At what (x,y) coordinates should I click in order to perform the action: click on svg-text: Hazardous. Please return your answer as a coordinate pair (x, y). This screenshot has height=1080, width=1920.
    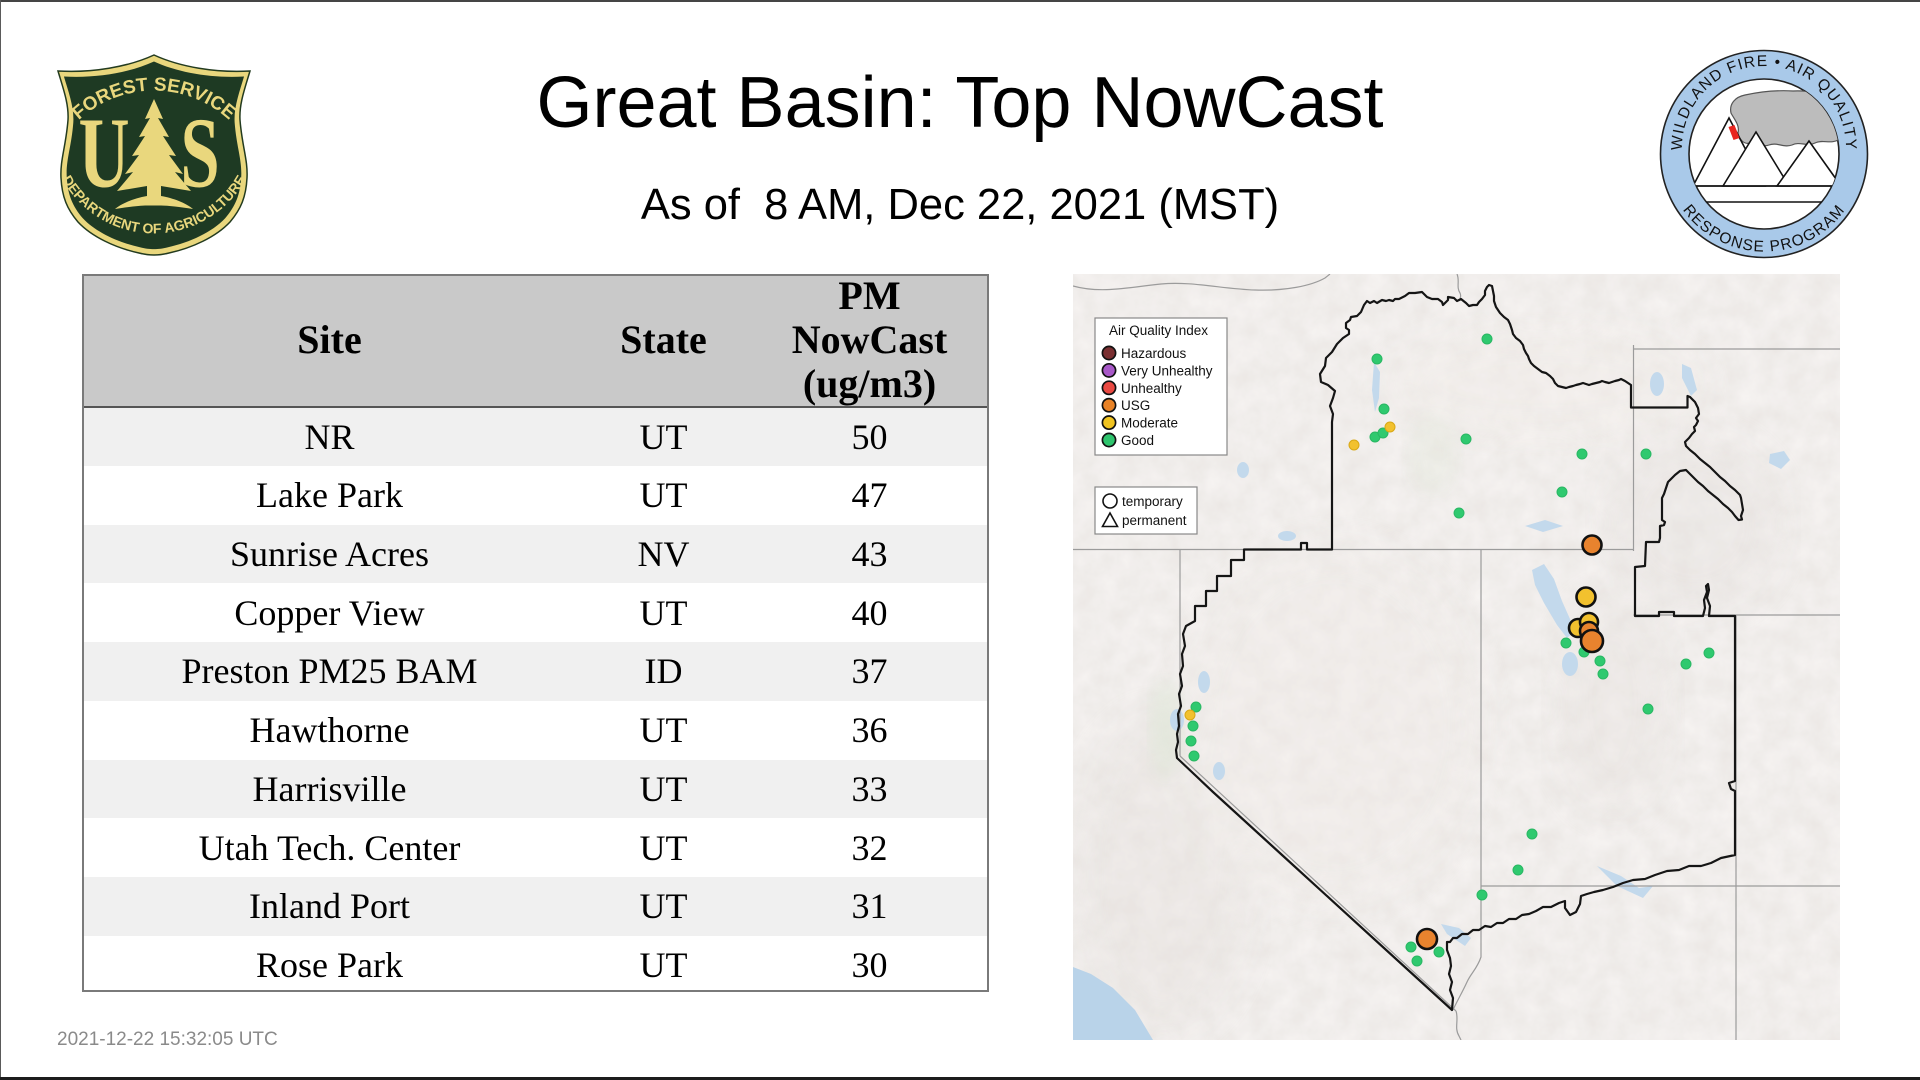
    Looking at the image, I should click on (1154, 353).